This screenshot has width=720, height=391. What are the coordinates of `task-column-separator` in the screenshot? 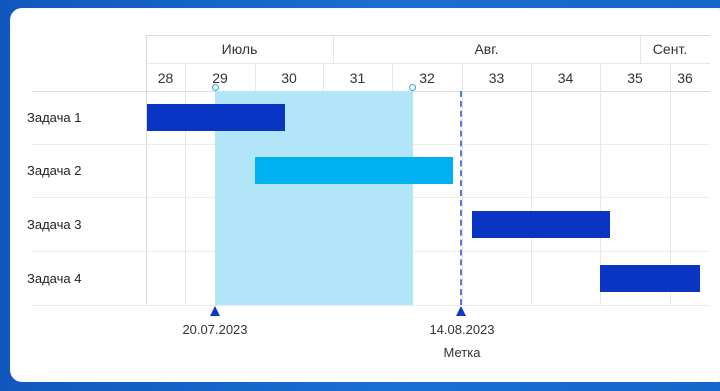 It's located at (146, 170).